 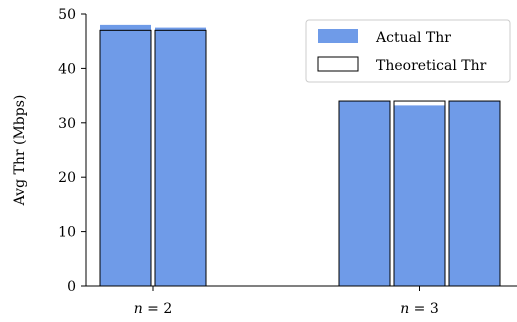 What do you see at coordinates (71, 287) in the screenshot?
I see `y-tick-label: 0` at bounding box center [71, 287].